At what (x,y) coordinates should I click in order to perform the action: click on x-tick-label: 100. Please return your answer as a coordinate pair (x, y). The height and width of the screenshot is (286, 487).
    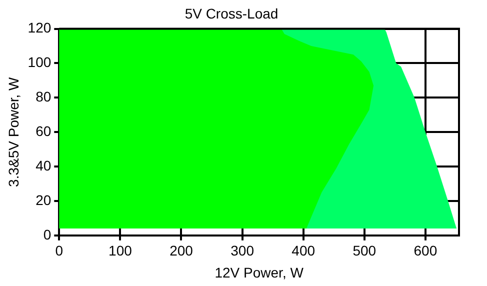
    Looking at the image, I should click on (120, 250).